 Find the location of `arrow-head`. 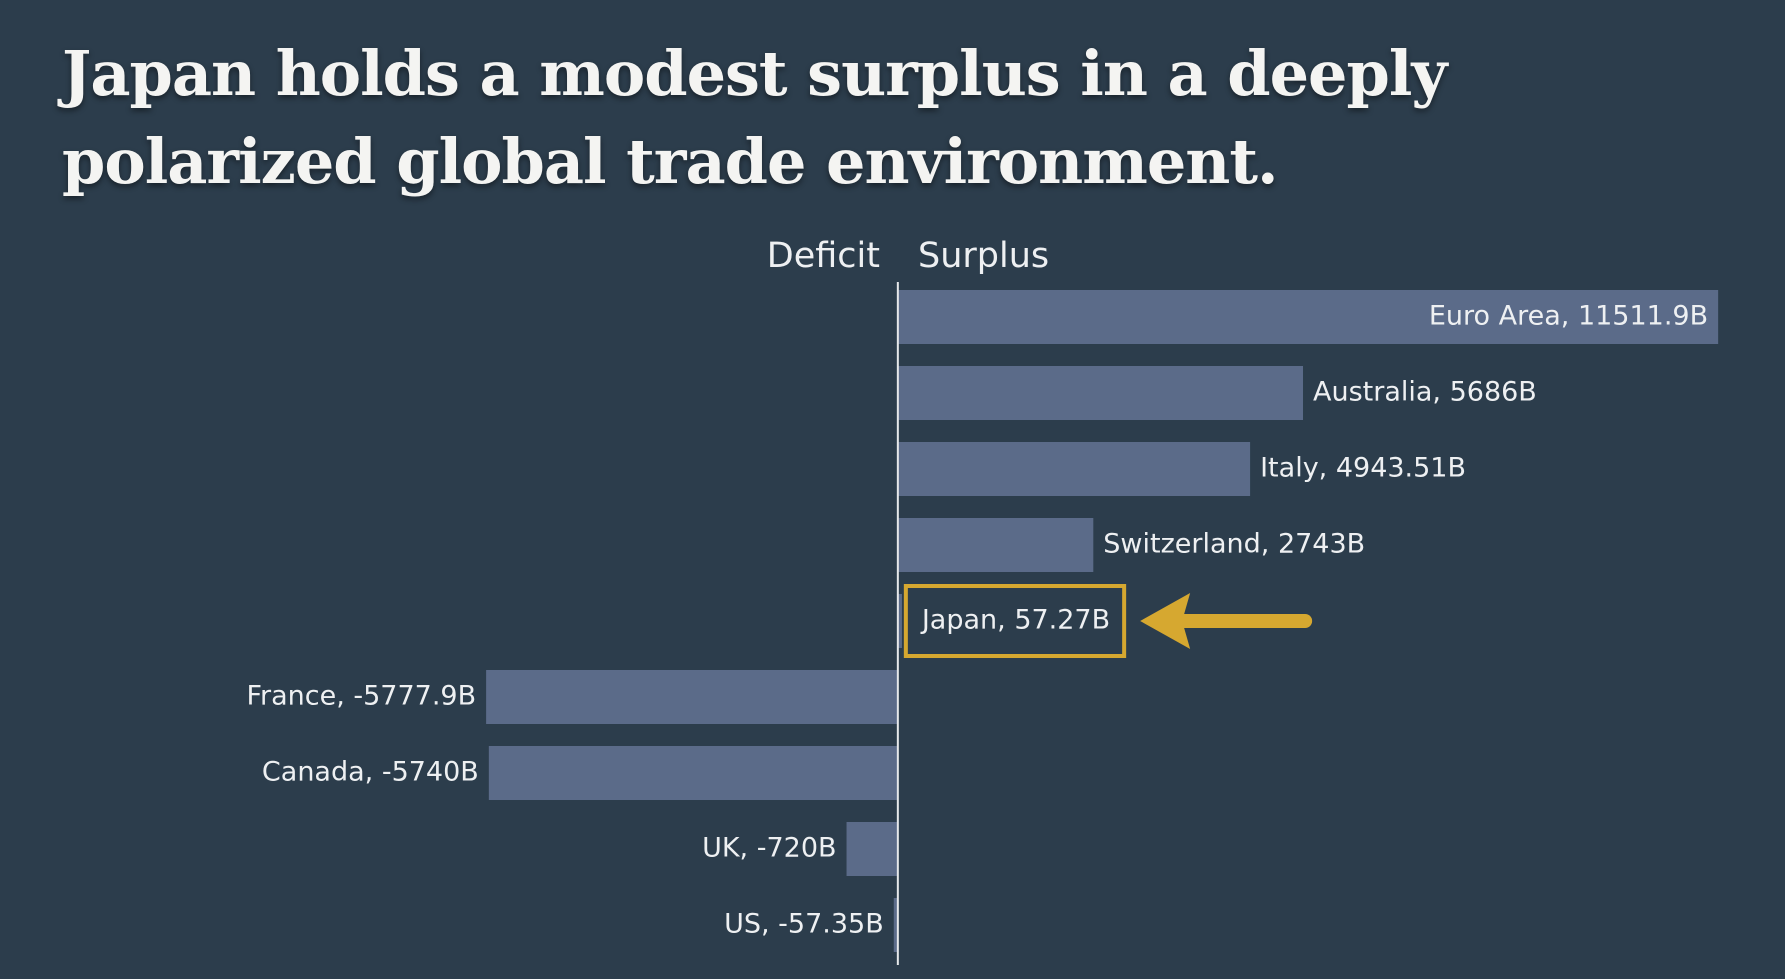

arrow-head is located at coordinates (1165, 621).